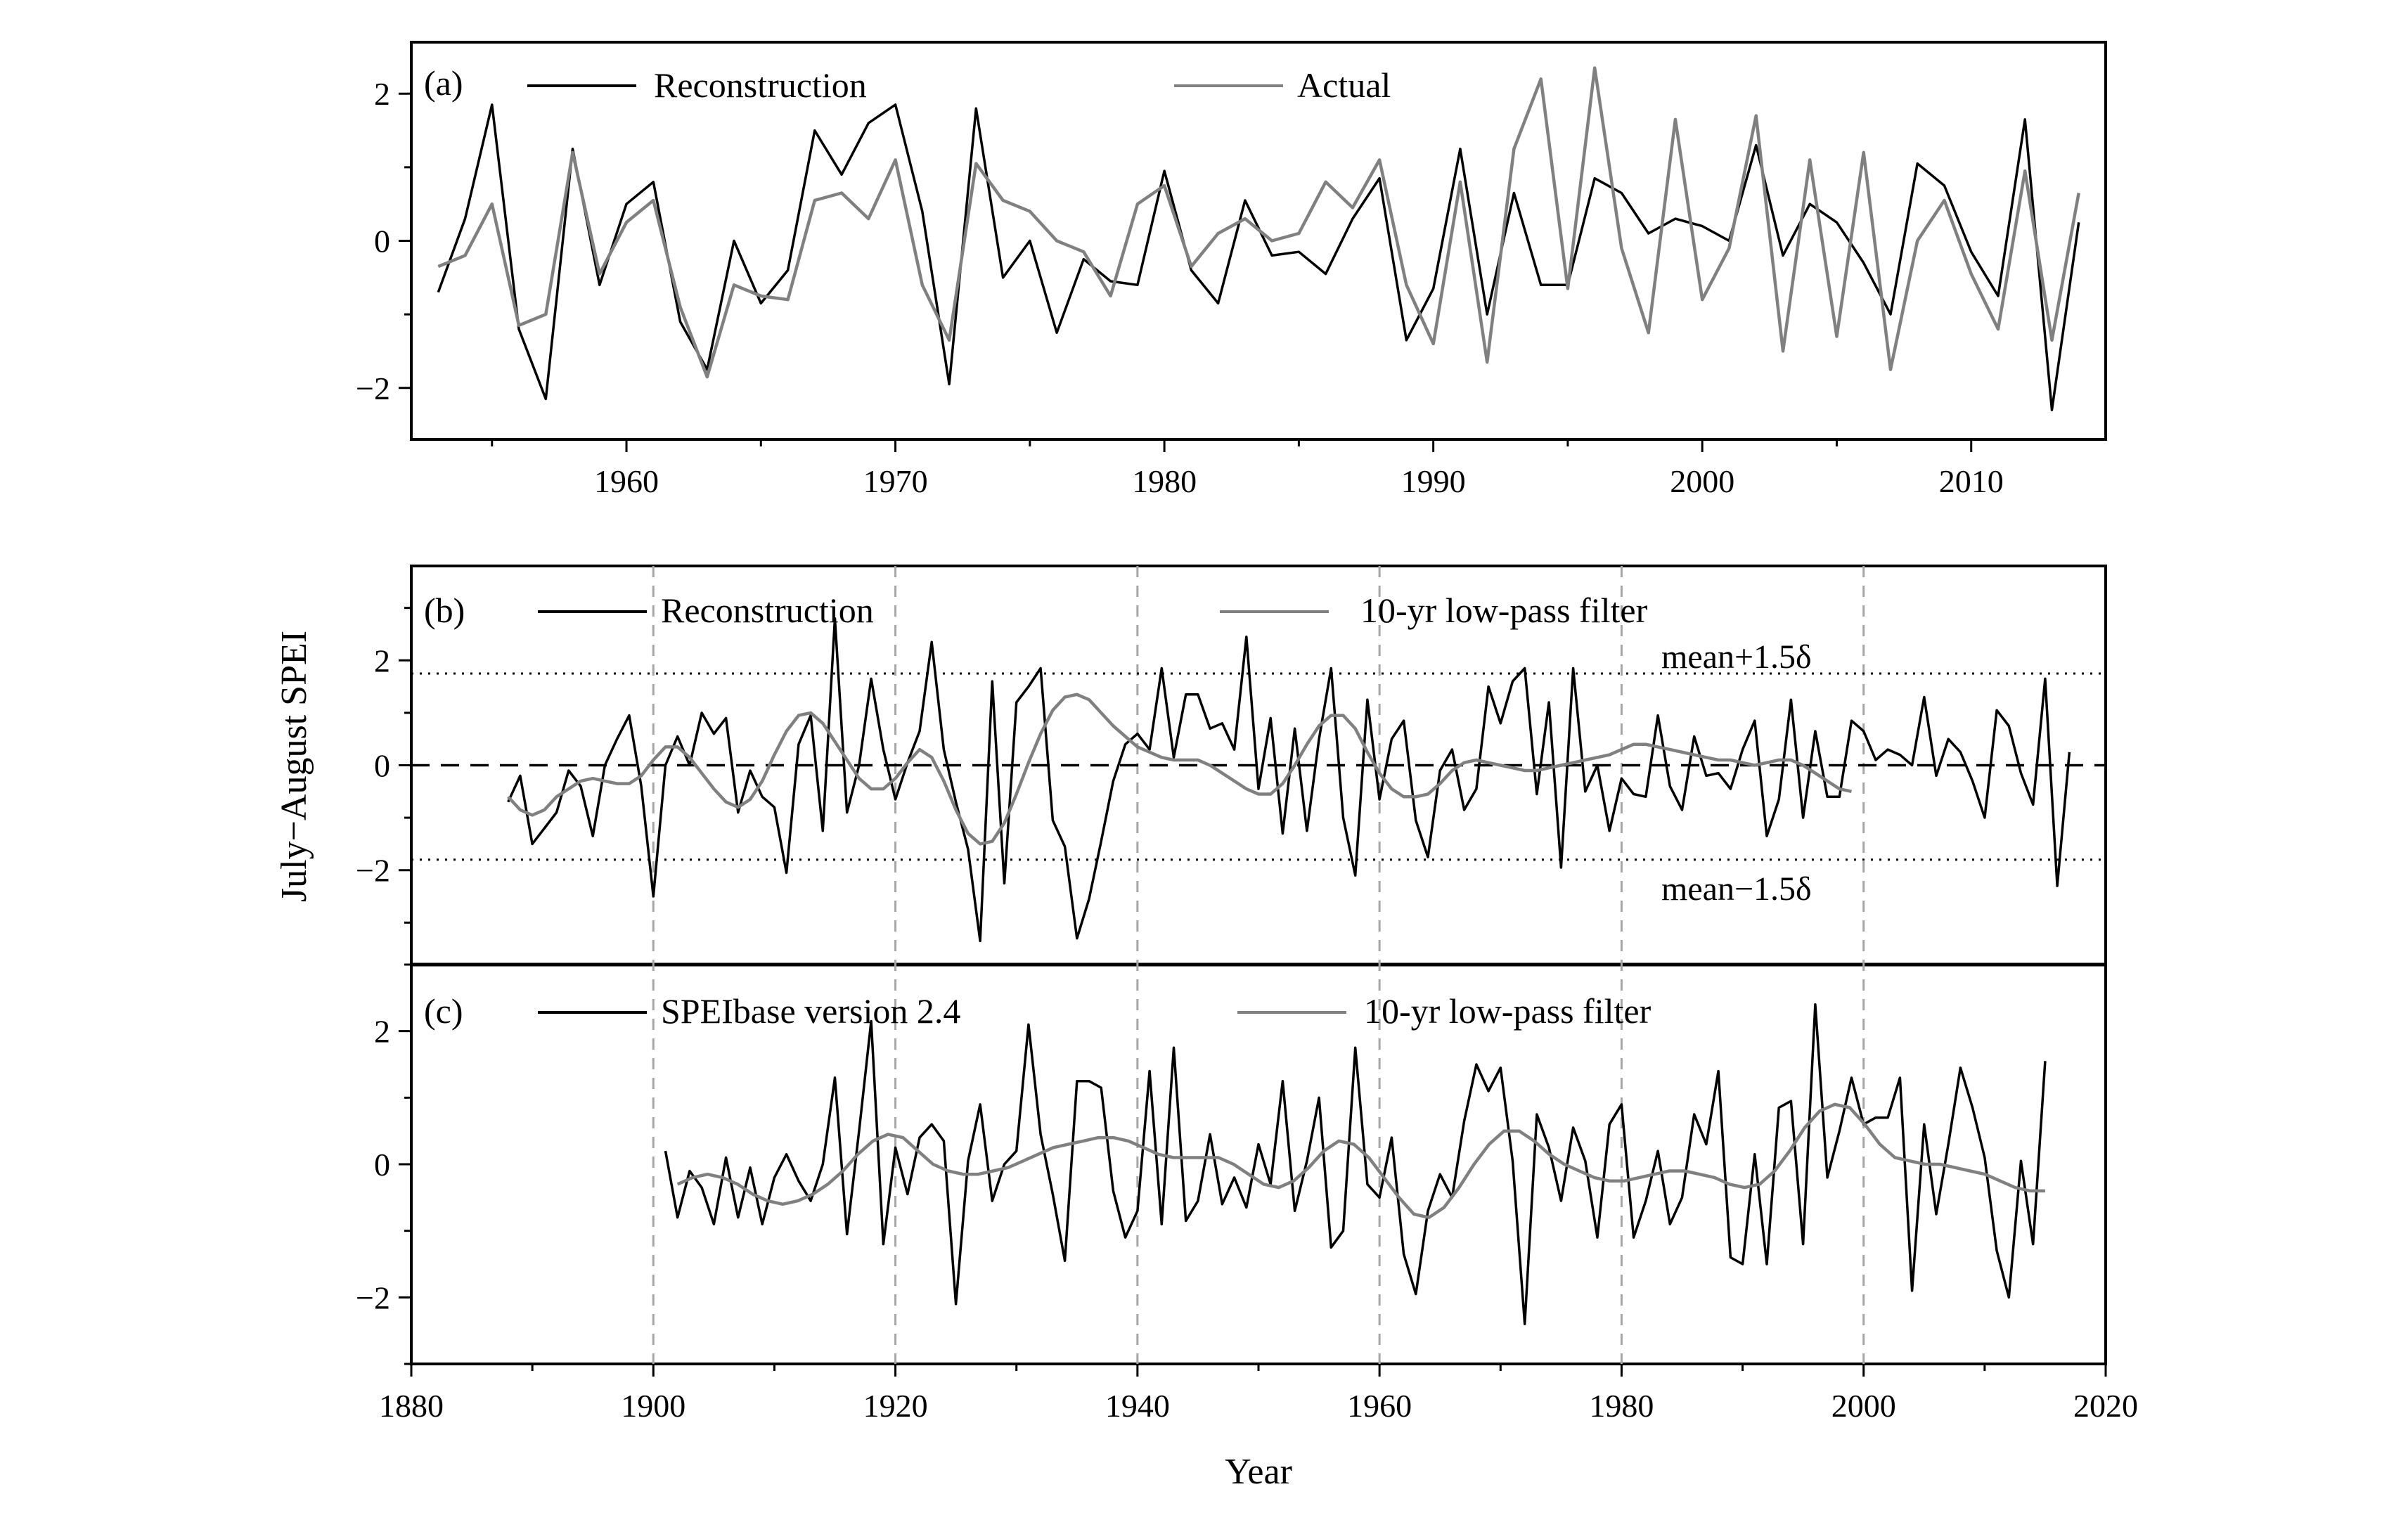  I want to click on upper-threshold-label: mean+1.5δ, so click(1736, 657).